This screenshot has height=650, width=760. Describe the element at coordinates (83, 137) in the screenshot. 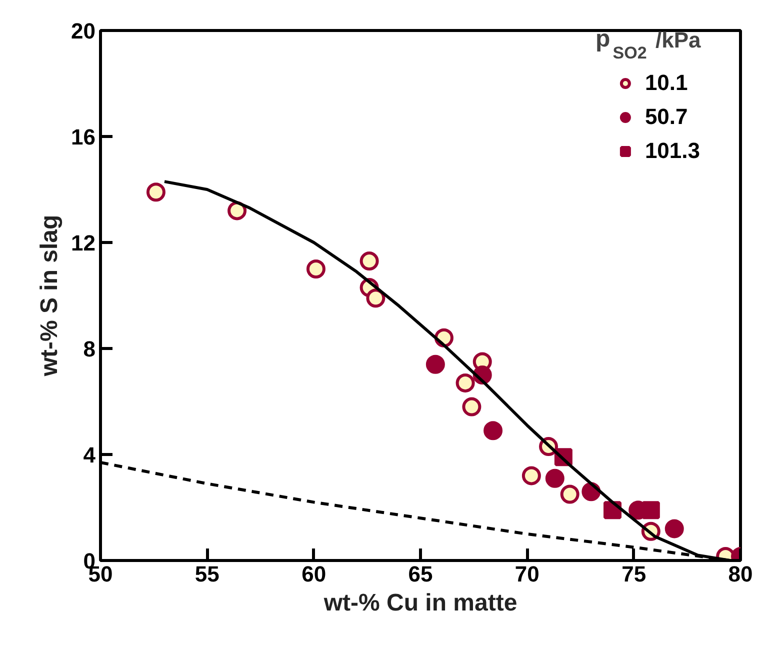

I see `y-tick-label: 16` at that location.